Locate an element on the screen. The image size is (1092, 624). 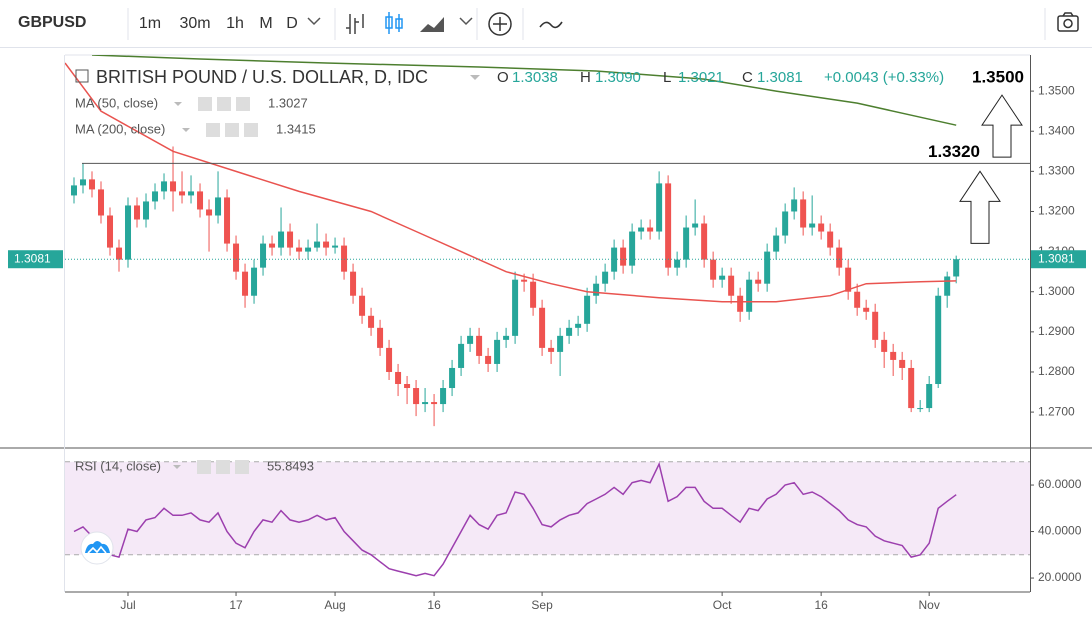
last-price-label: 1.3081 is located at coordinates (1056, 258).